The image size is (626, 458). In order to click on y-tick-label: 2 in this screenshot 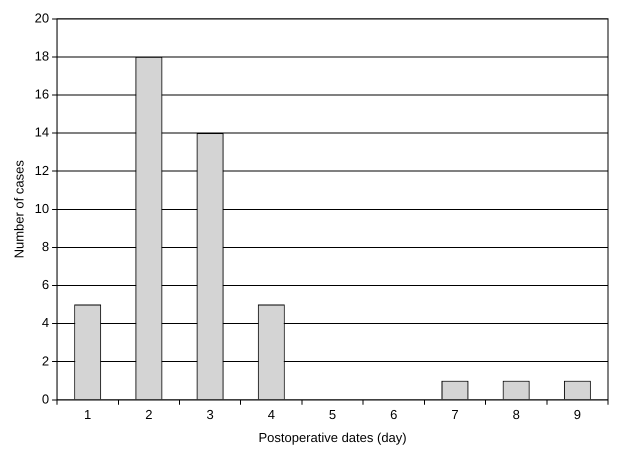, I will do `click(46, 360)`.